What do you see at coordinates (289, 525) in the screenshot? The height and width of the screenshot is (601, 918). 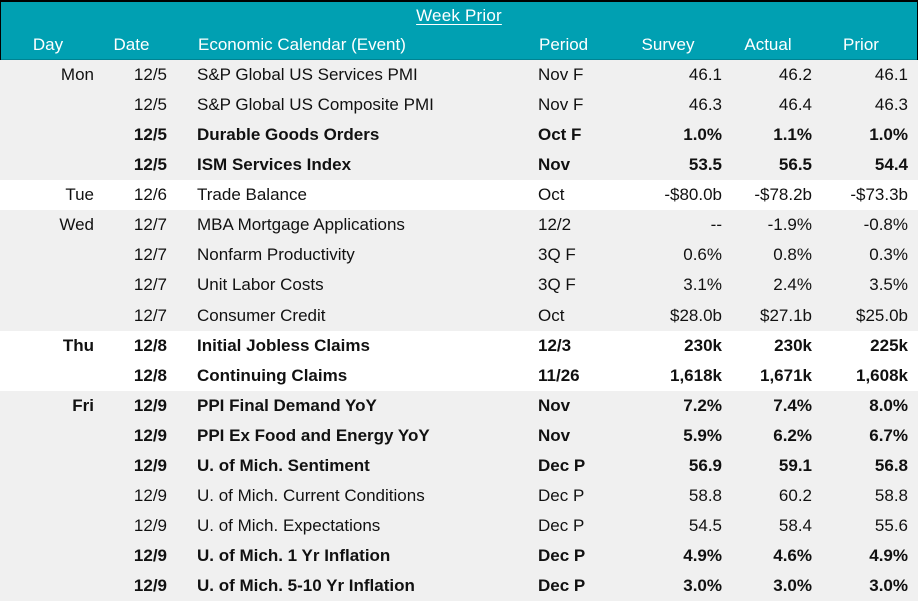 I see `cell-event: U. of Mich. Expectations` at bounding box center [289, 525].